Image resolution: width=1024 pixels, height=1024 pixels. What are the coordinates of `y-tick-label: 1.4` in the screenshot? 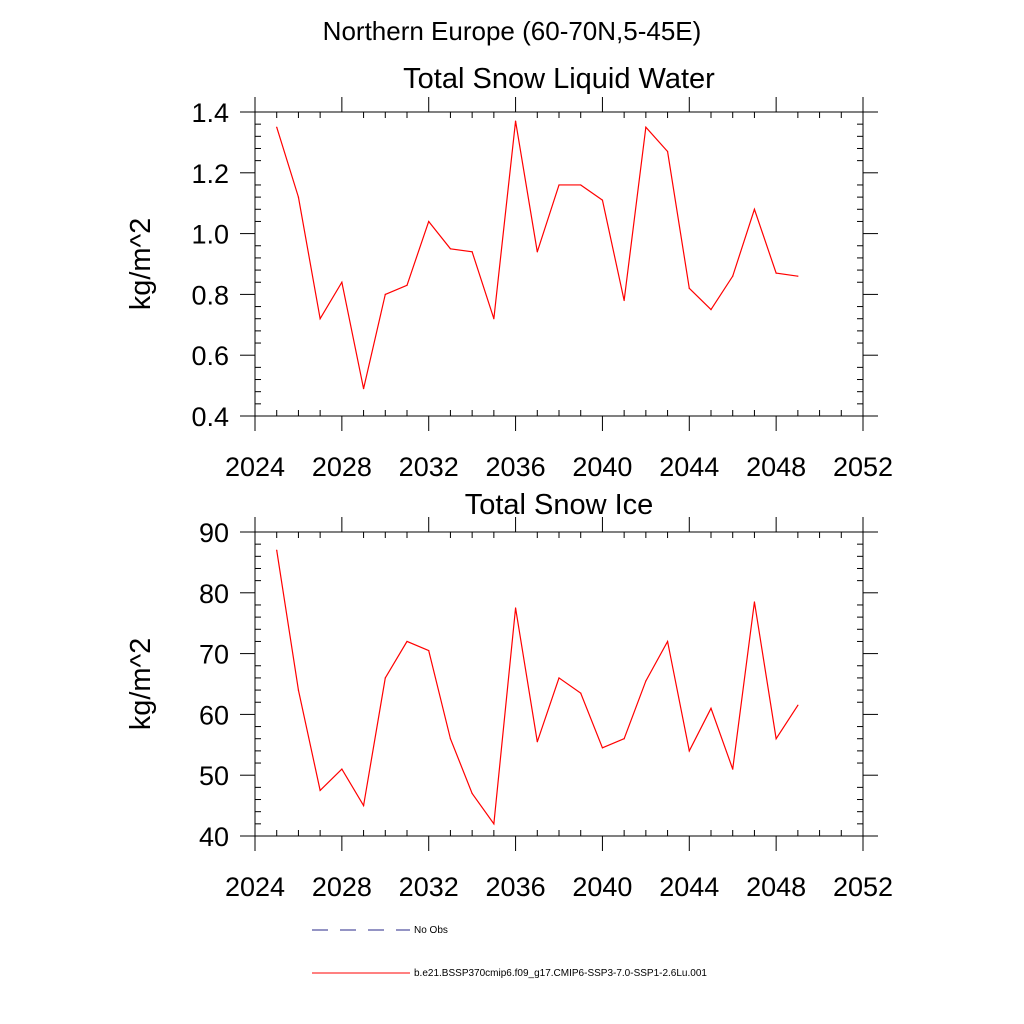 It's located at (210, 113).